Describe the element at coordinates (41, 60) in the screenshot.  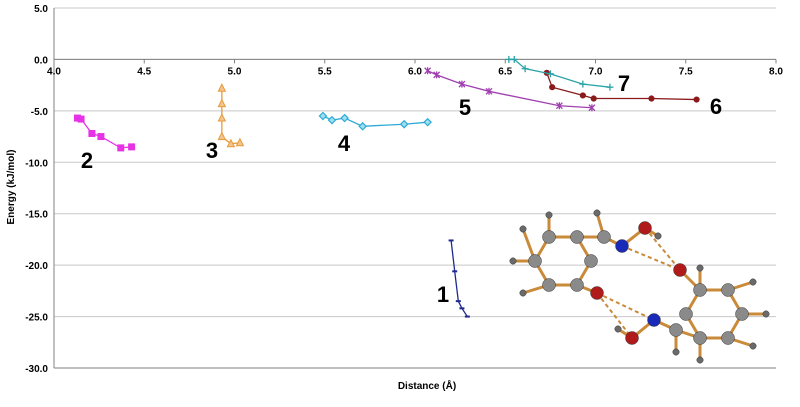
I see `y-tick-label: 0.0` at that location.